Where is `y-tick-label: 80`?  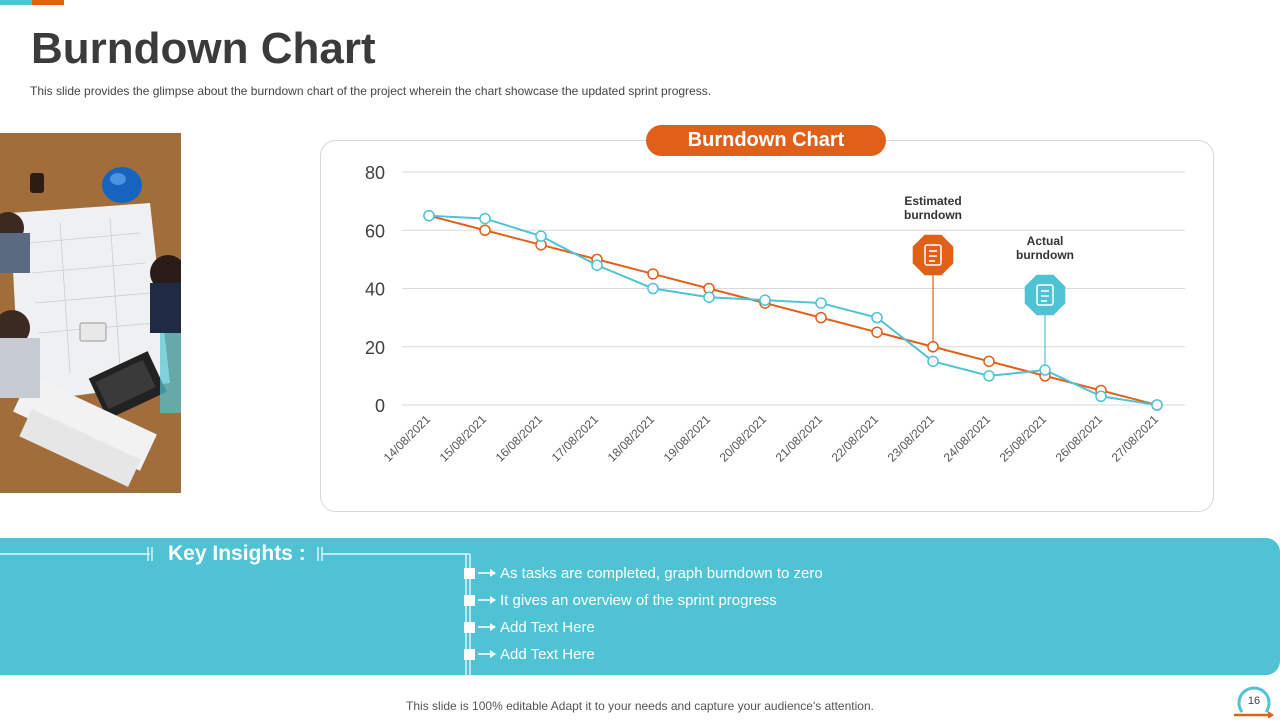
y-tick-label: 80 is located at coordinates (375, 173).